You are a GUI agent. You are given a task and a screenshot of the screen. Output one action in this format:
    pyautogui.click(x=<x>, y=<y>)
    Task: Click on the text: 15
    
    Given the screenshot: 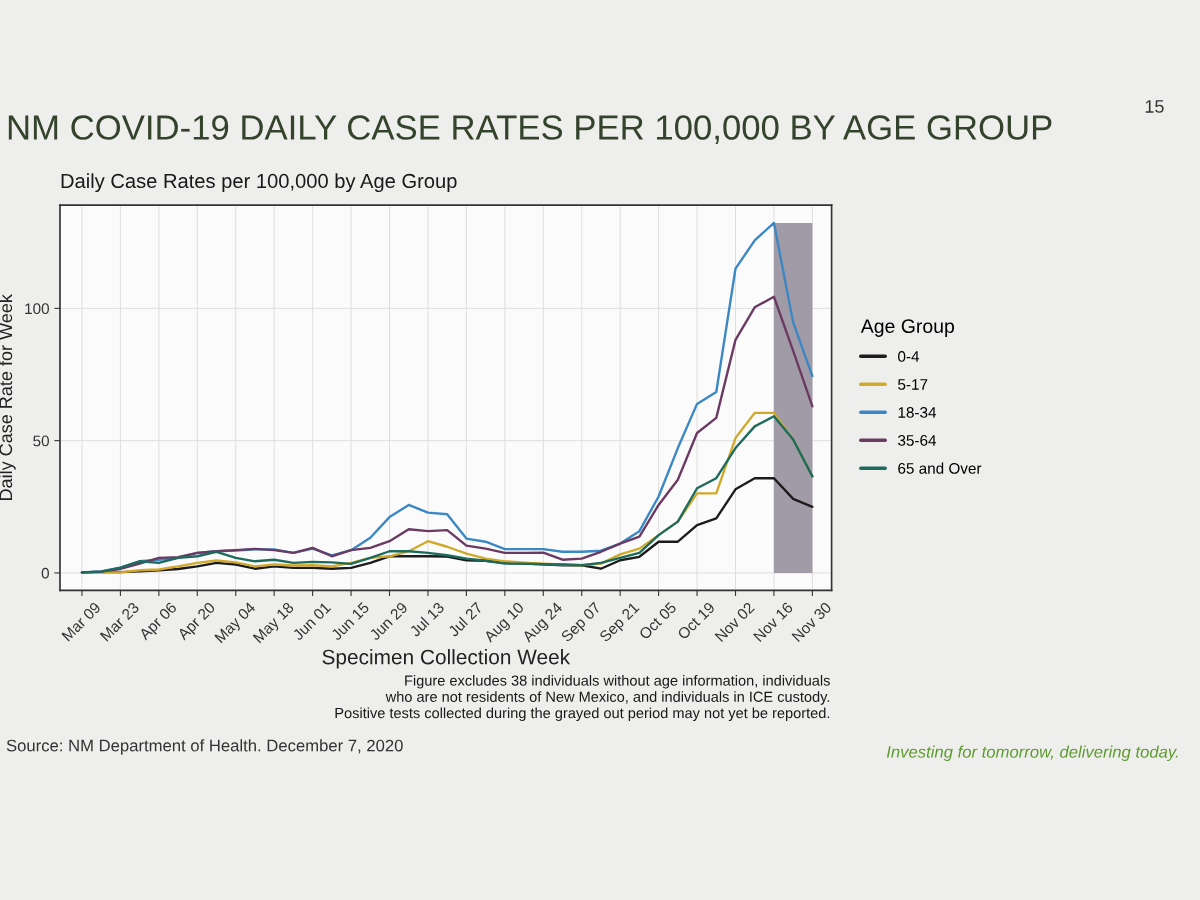 What is the action you would take?
    pyautogui.click(x=1154, y=106)
    